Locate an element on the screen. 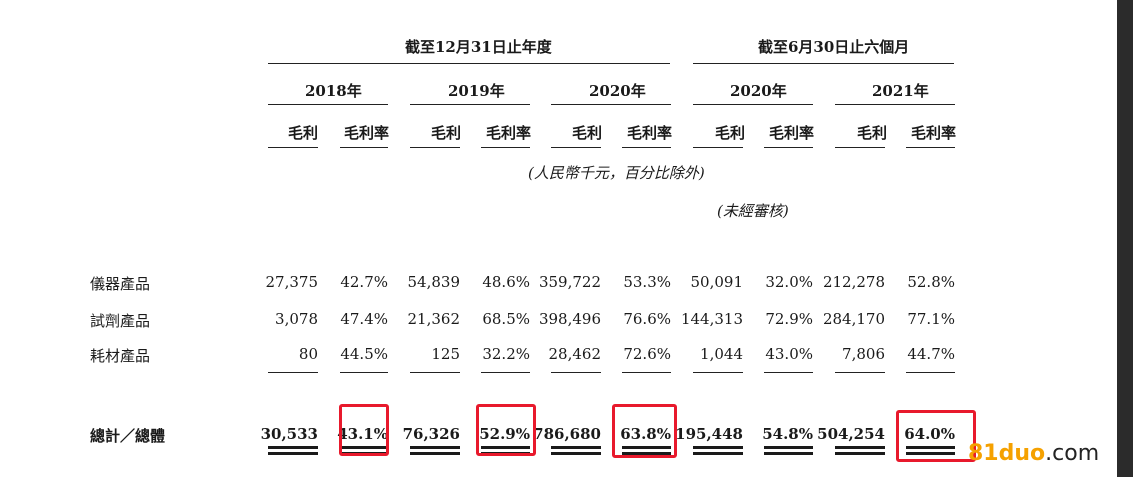 The height and width of the screenshot is (477, 1133). highlight-box-2021-margin is located at coordinates (936, 436).